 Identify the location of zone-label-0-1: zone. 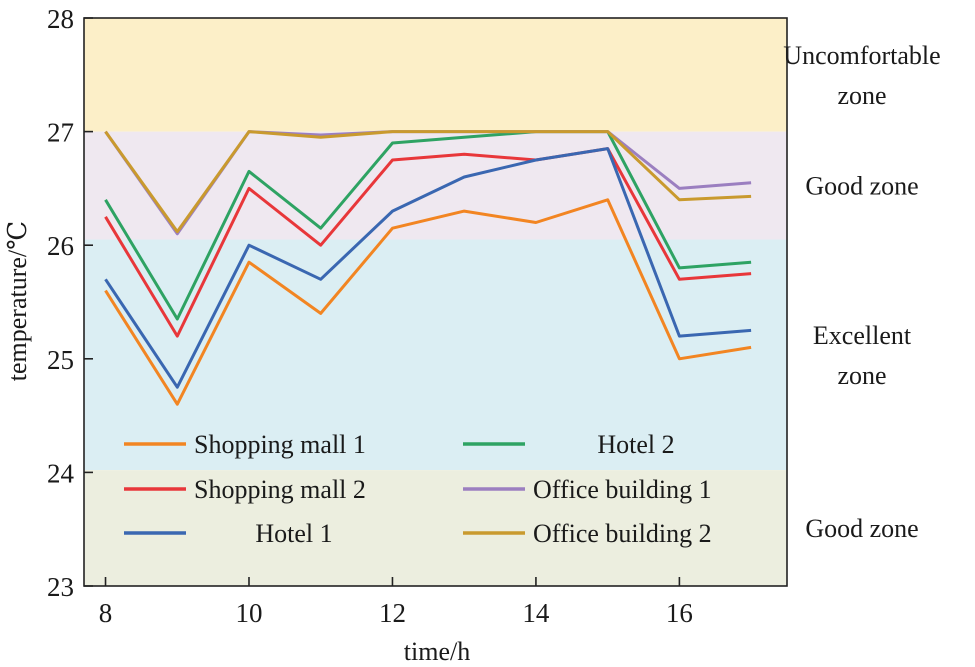
(861, 95).